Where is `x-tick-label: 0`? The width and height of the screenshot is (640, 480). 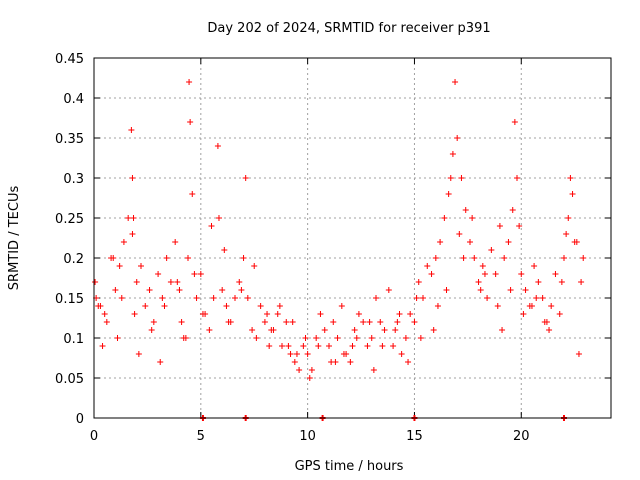 x-tick-label: 0 is located at coordinates (94, 436).